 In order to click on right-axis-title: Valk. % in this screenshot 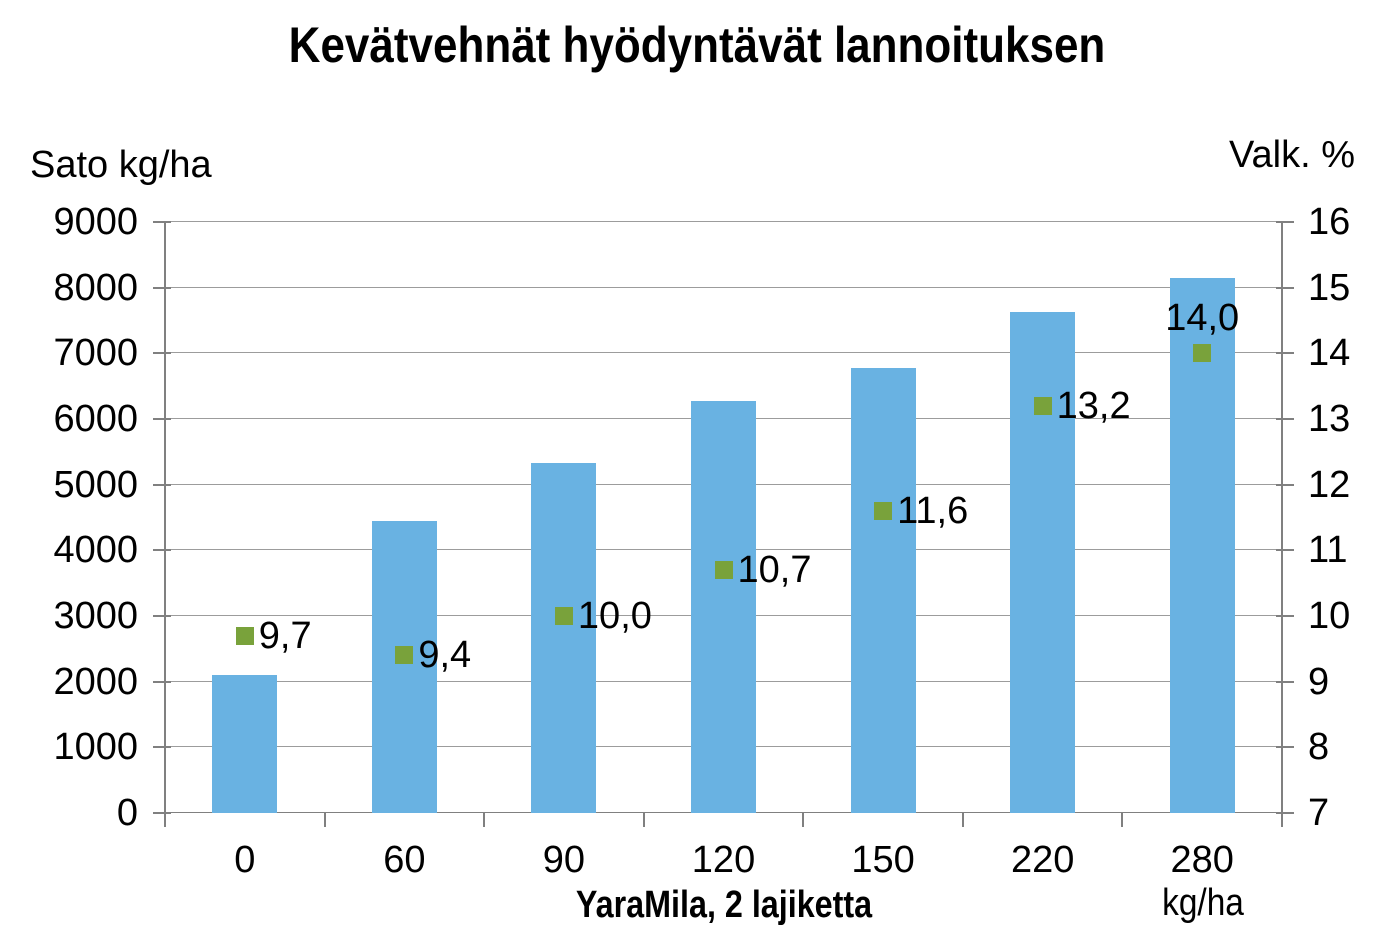, I will do `click(1291, 155)`.